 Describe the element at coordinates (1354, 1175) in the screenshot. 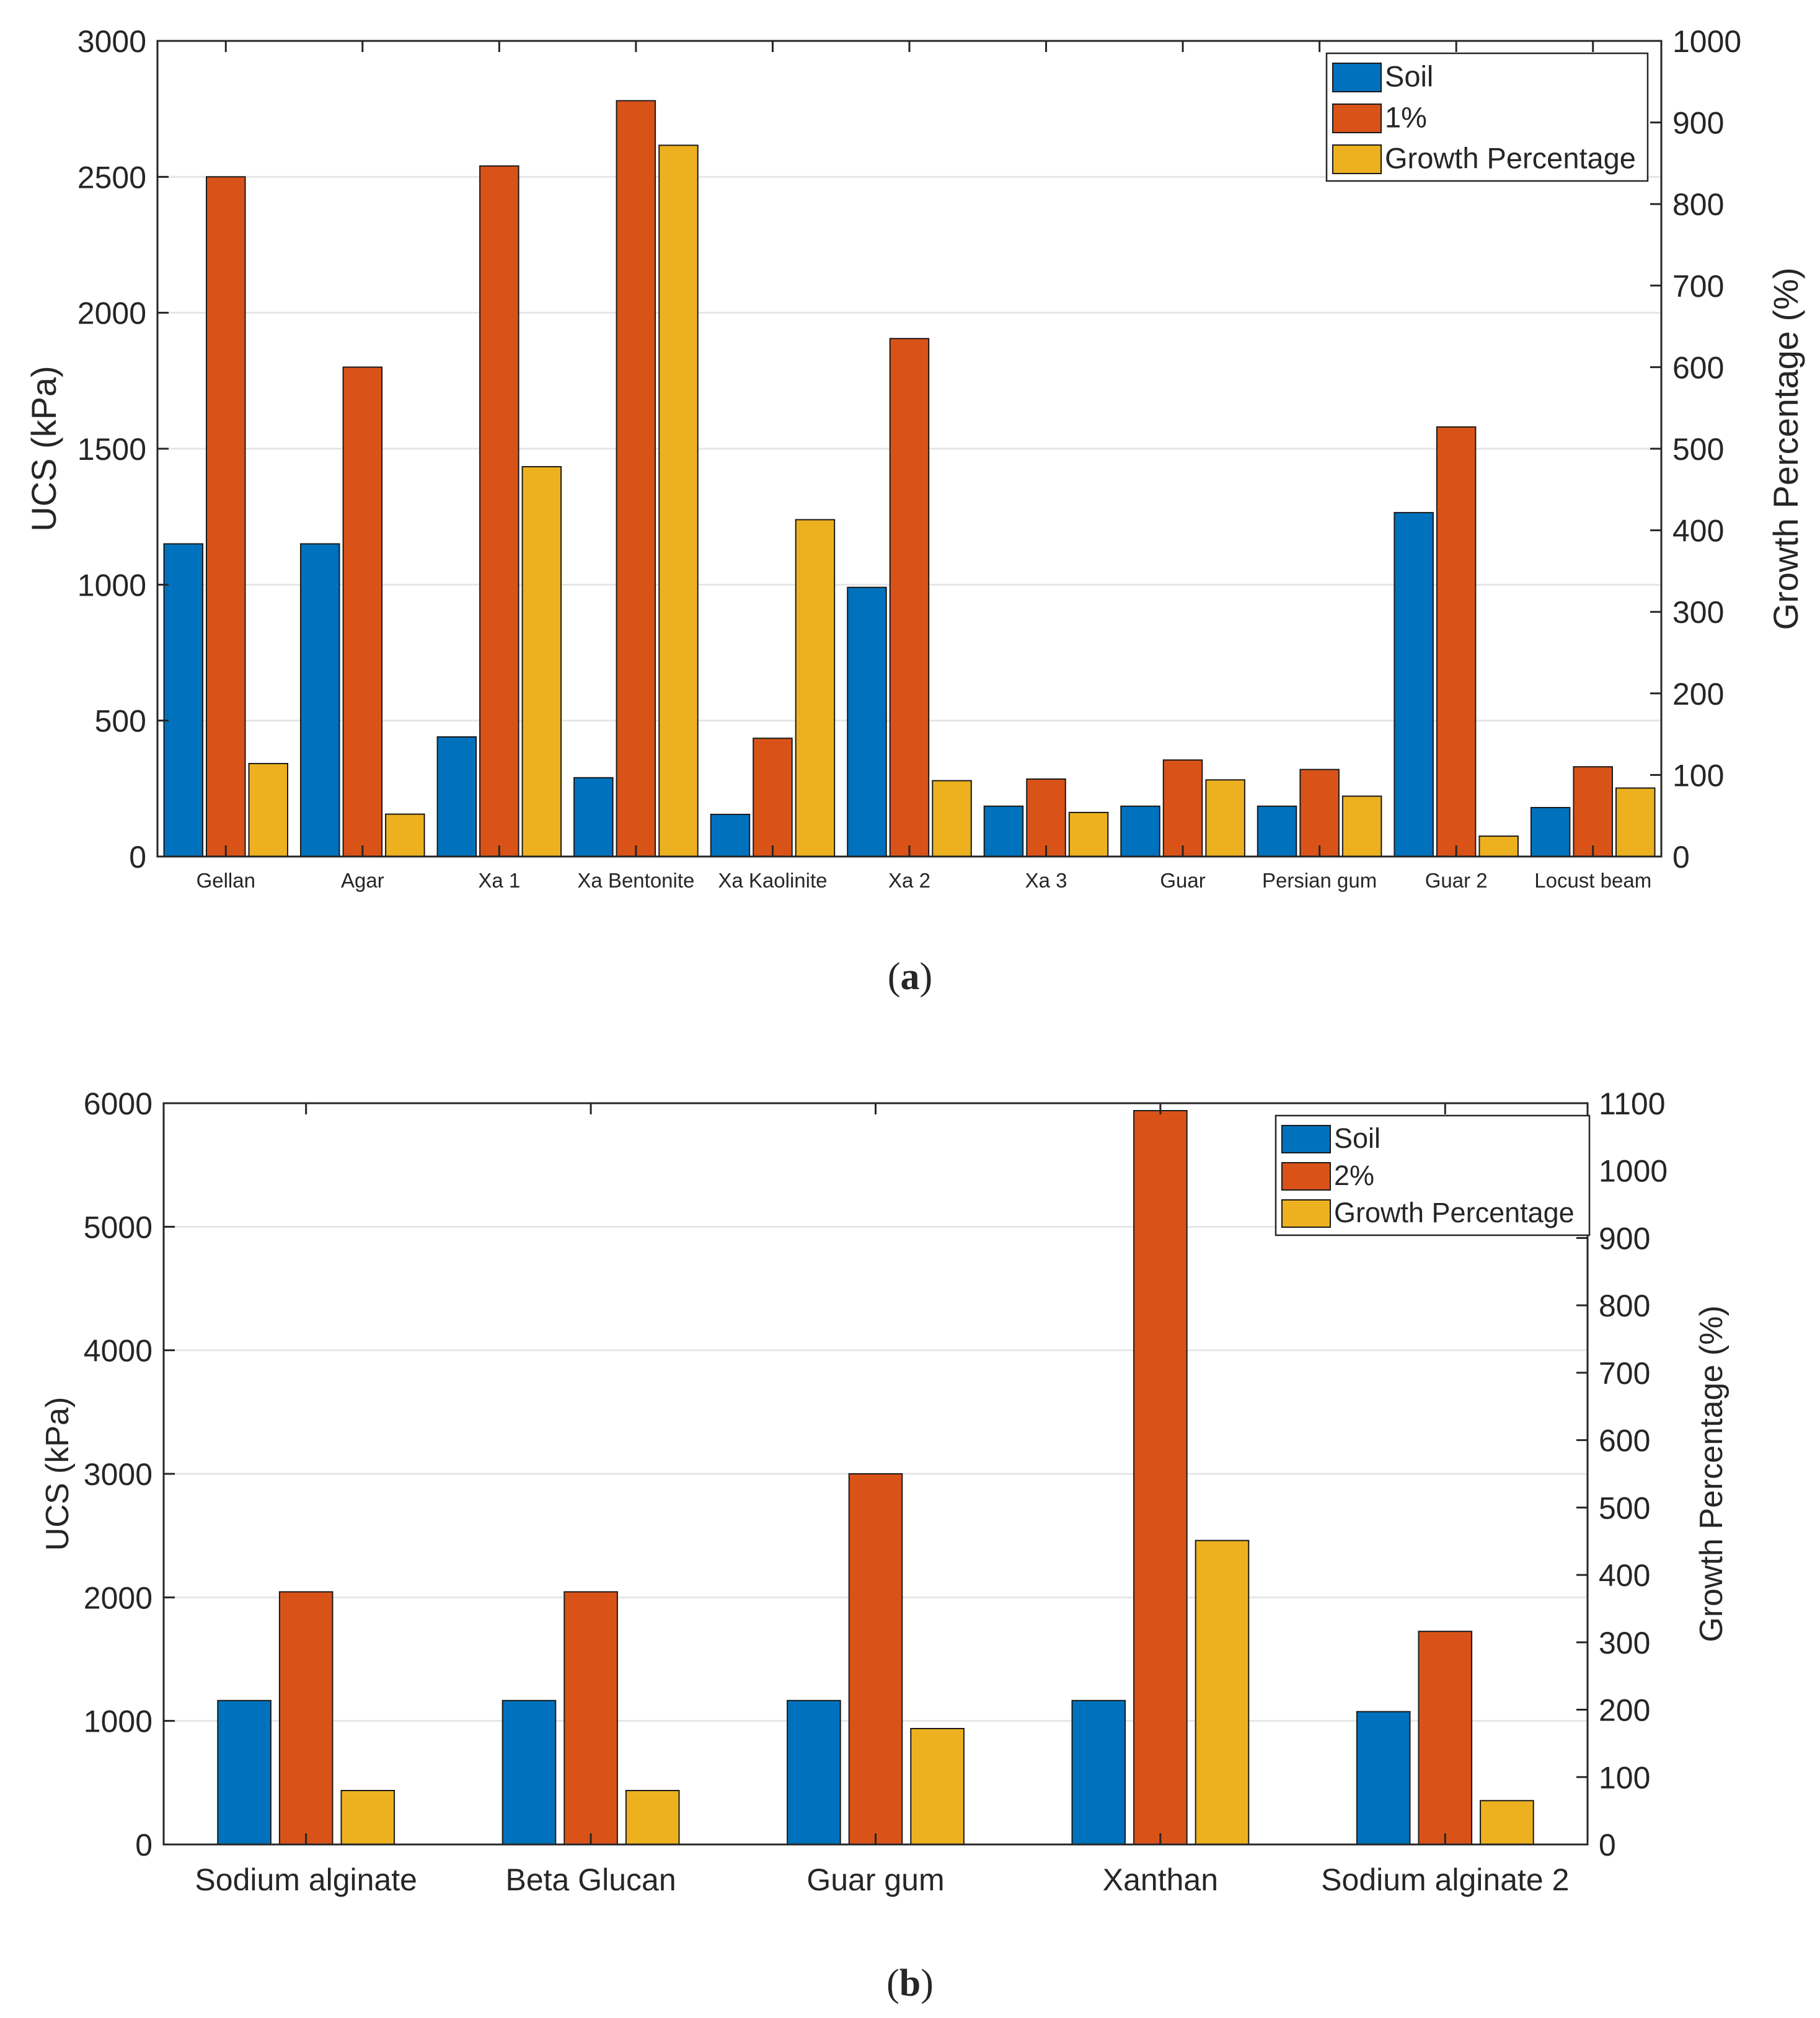

I see `legend-label: 2%` at that location.